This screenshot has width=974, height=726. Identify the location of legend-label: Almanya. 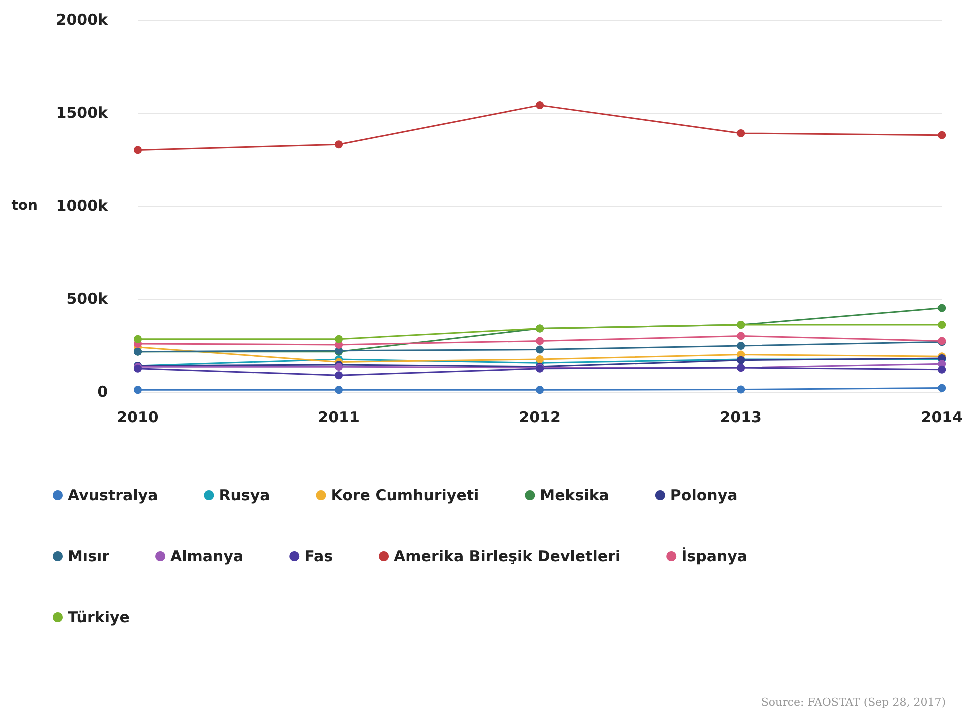
(207, 557).